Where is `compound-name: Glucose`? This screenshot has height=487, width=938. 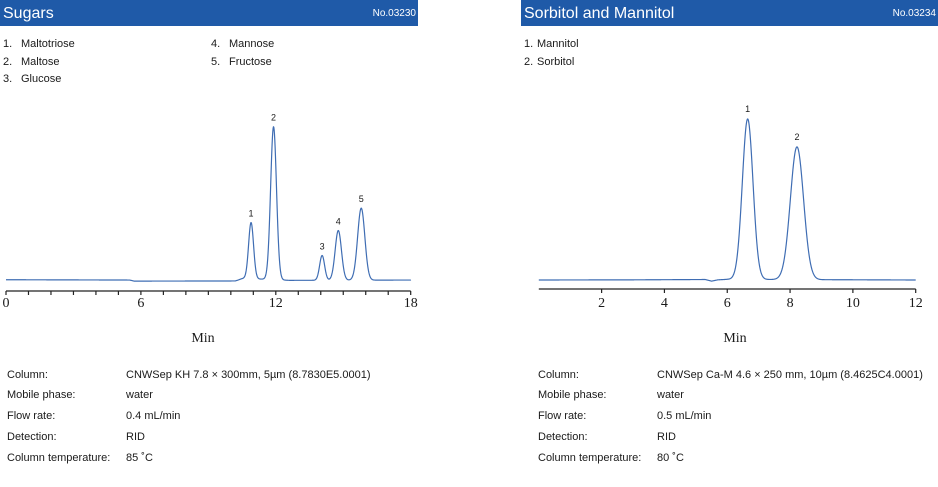
compound-name: Glucose is located at coordinates (41, 79).